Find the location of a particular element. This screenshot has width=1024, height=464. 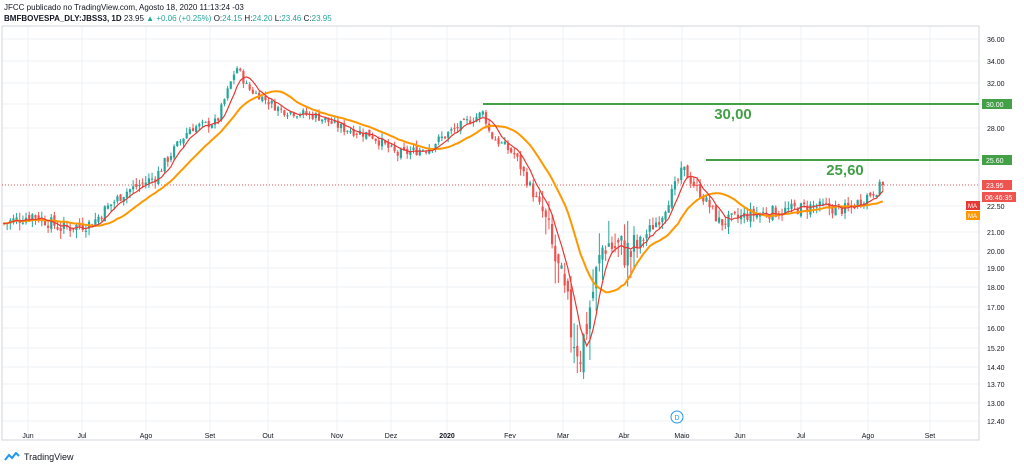

x-tick-label: Maio is located at coordinates (681, 436).